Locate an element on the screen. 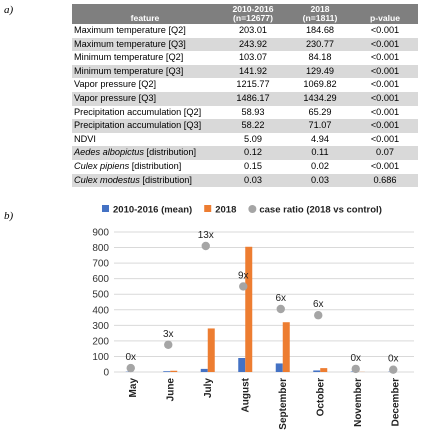 This screenshot has width=425, height=440. table-row: Vapor pressure [Q2] 1215.77 1069.82 <0.001 is located at coordinates (245, 85).